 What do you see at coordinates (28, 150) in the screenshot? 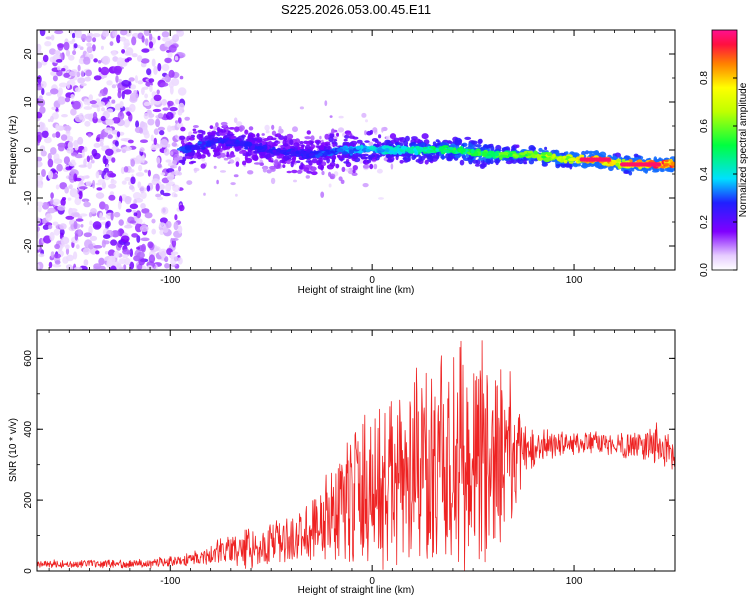
I see `top-ytick-label: 0` at bounding box center [28, 150].